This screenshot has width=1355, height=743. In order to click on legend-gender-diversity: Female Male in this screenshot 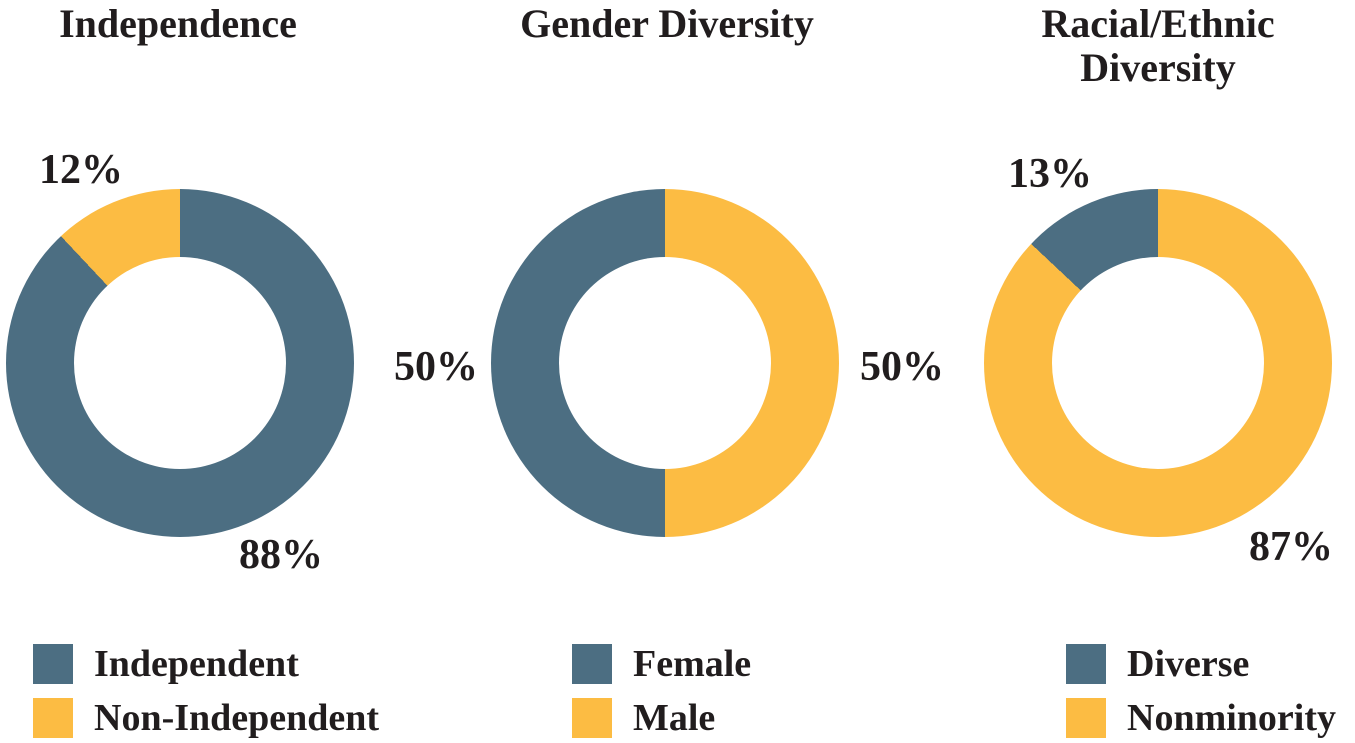, I will do `click(661, 691)`.